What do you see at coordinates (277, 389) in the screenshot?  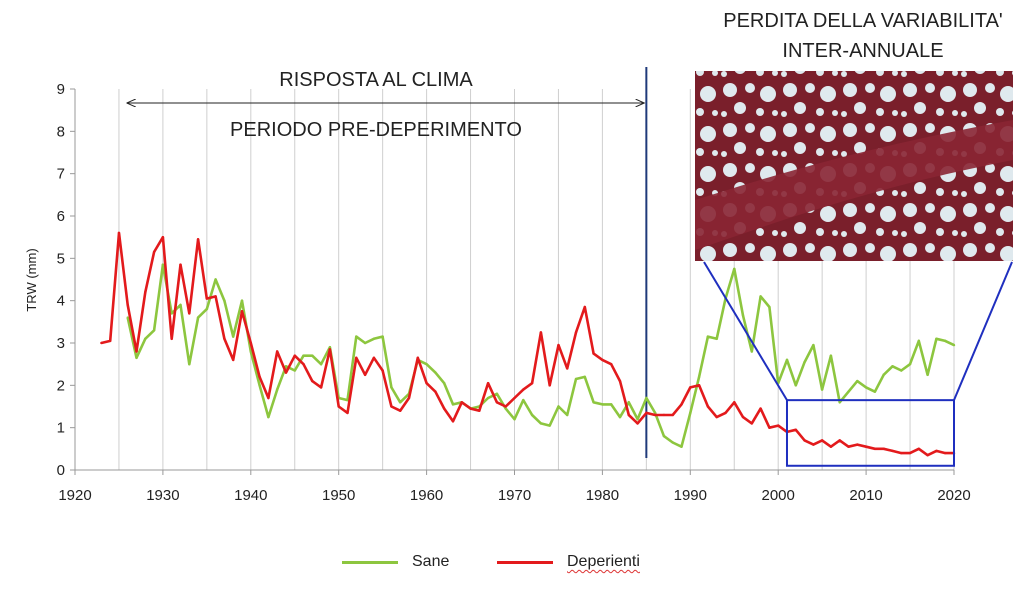 I see `point-sane-1943` at bounding box center [277, 389].